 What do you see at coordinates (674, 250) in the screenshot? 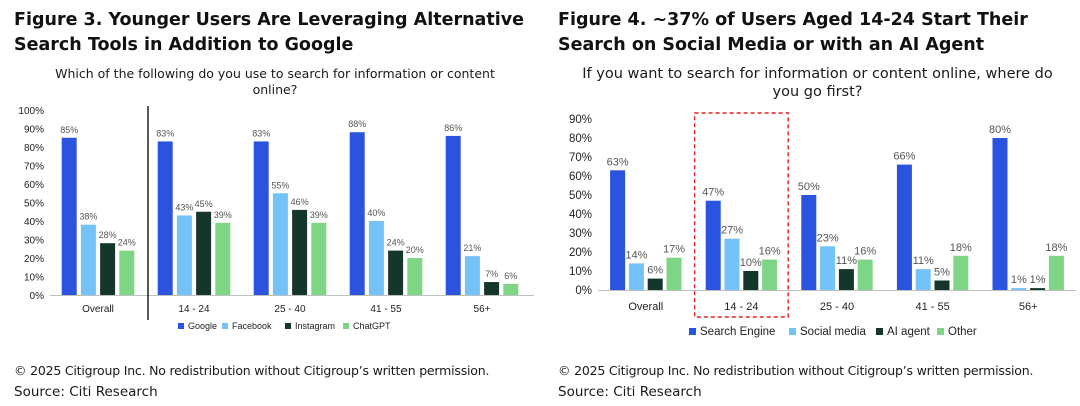
I see `data-label: 17%` at bounding box center [674, 250].